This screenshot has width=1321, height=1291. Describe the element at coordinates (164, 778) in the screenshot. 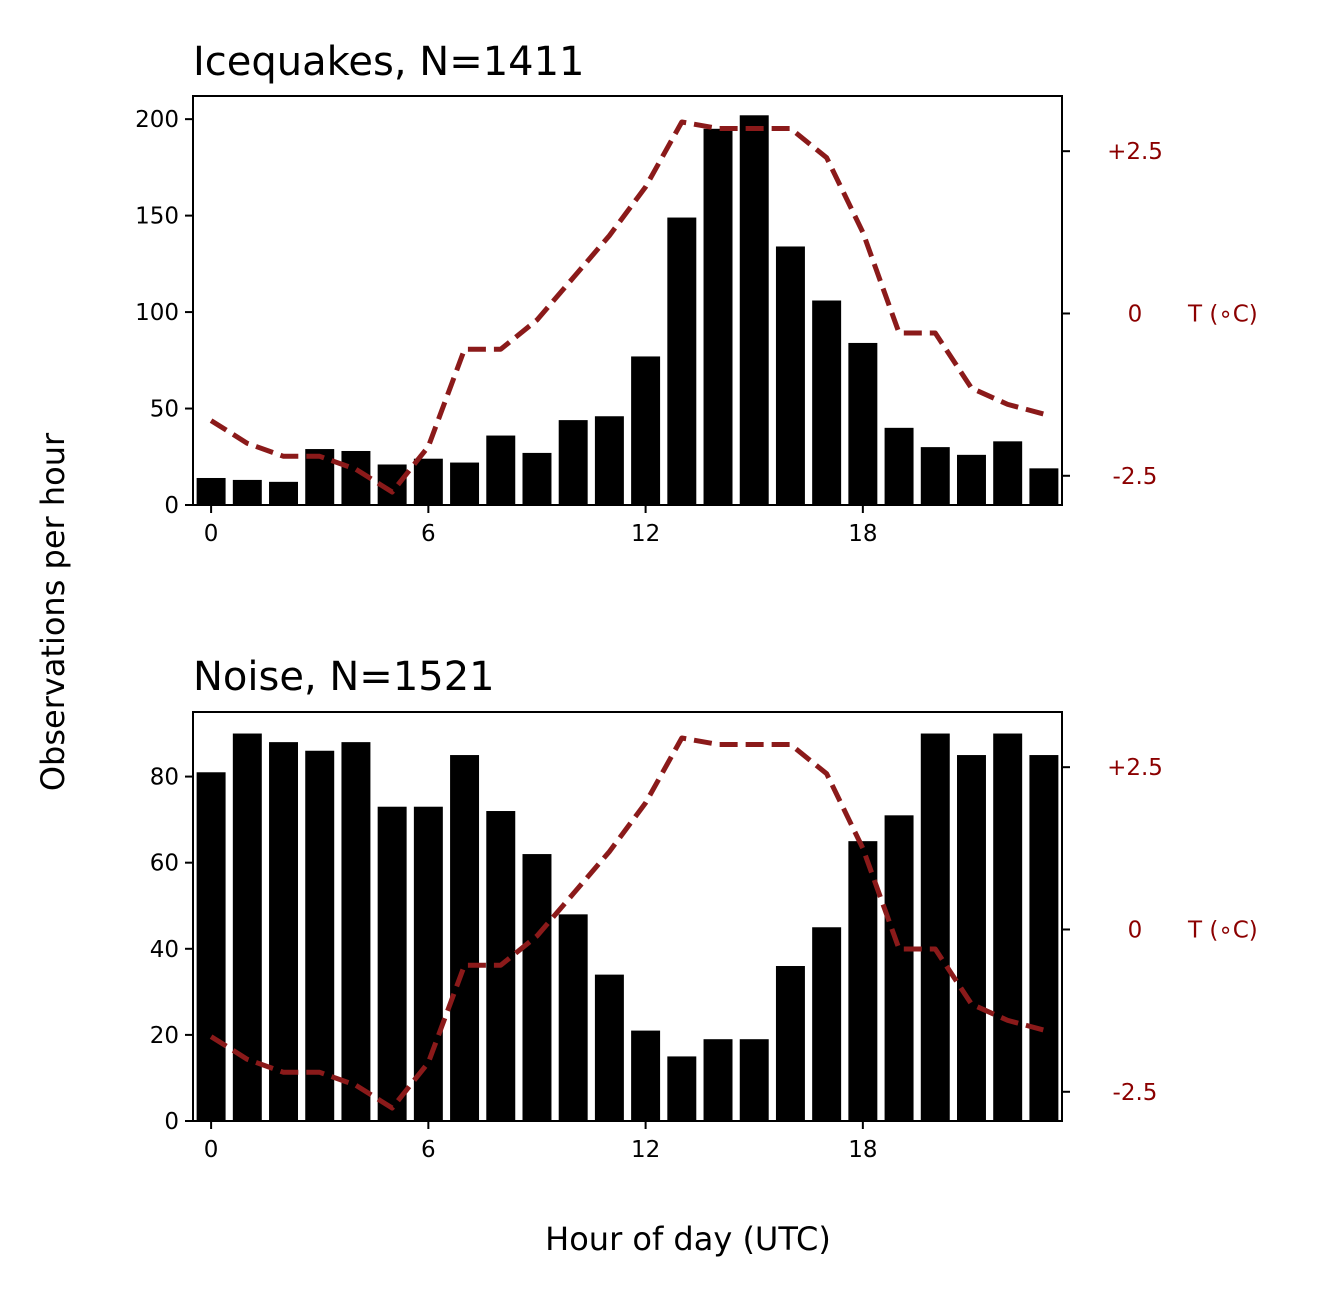

I see `y-tick-label: 80` at that location.